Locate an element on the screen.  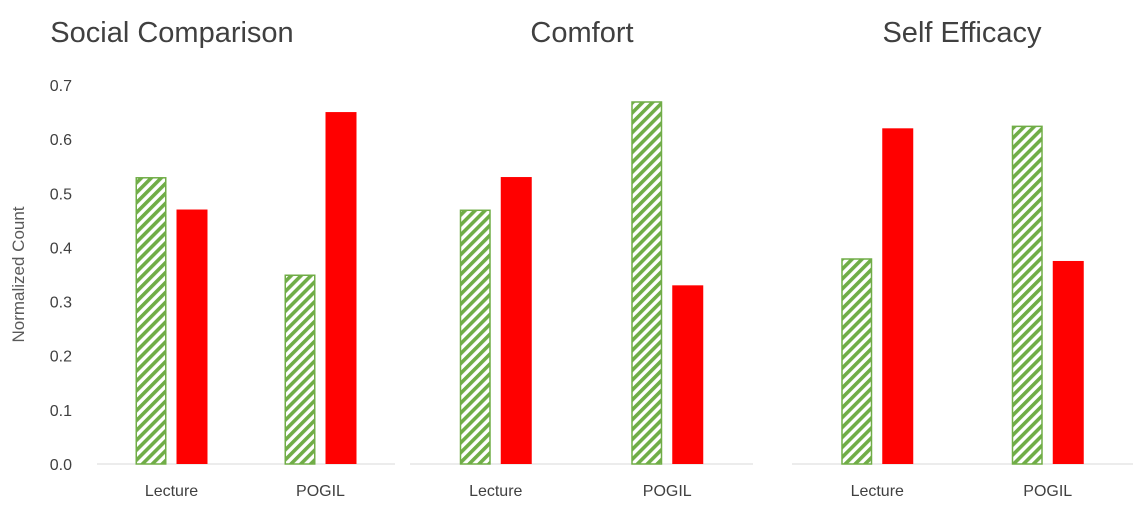
y-tick-label: 0.4 is located at coordinates (61, 248).